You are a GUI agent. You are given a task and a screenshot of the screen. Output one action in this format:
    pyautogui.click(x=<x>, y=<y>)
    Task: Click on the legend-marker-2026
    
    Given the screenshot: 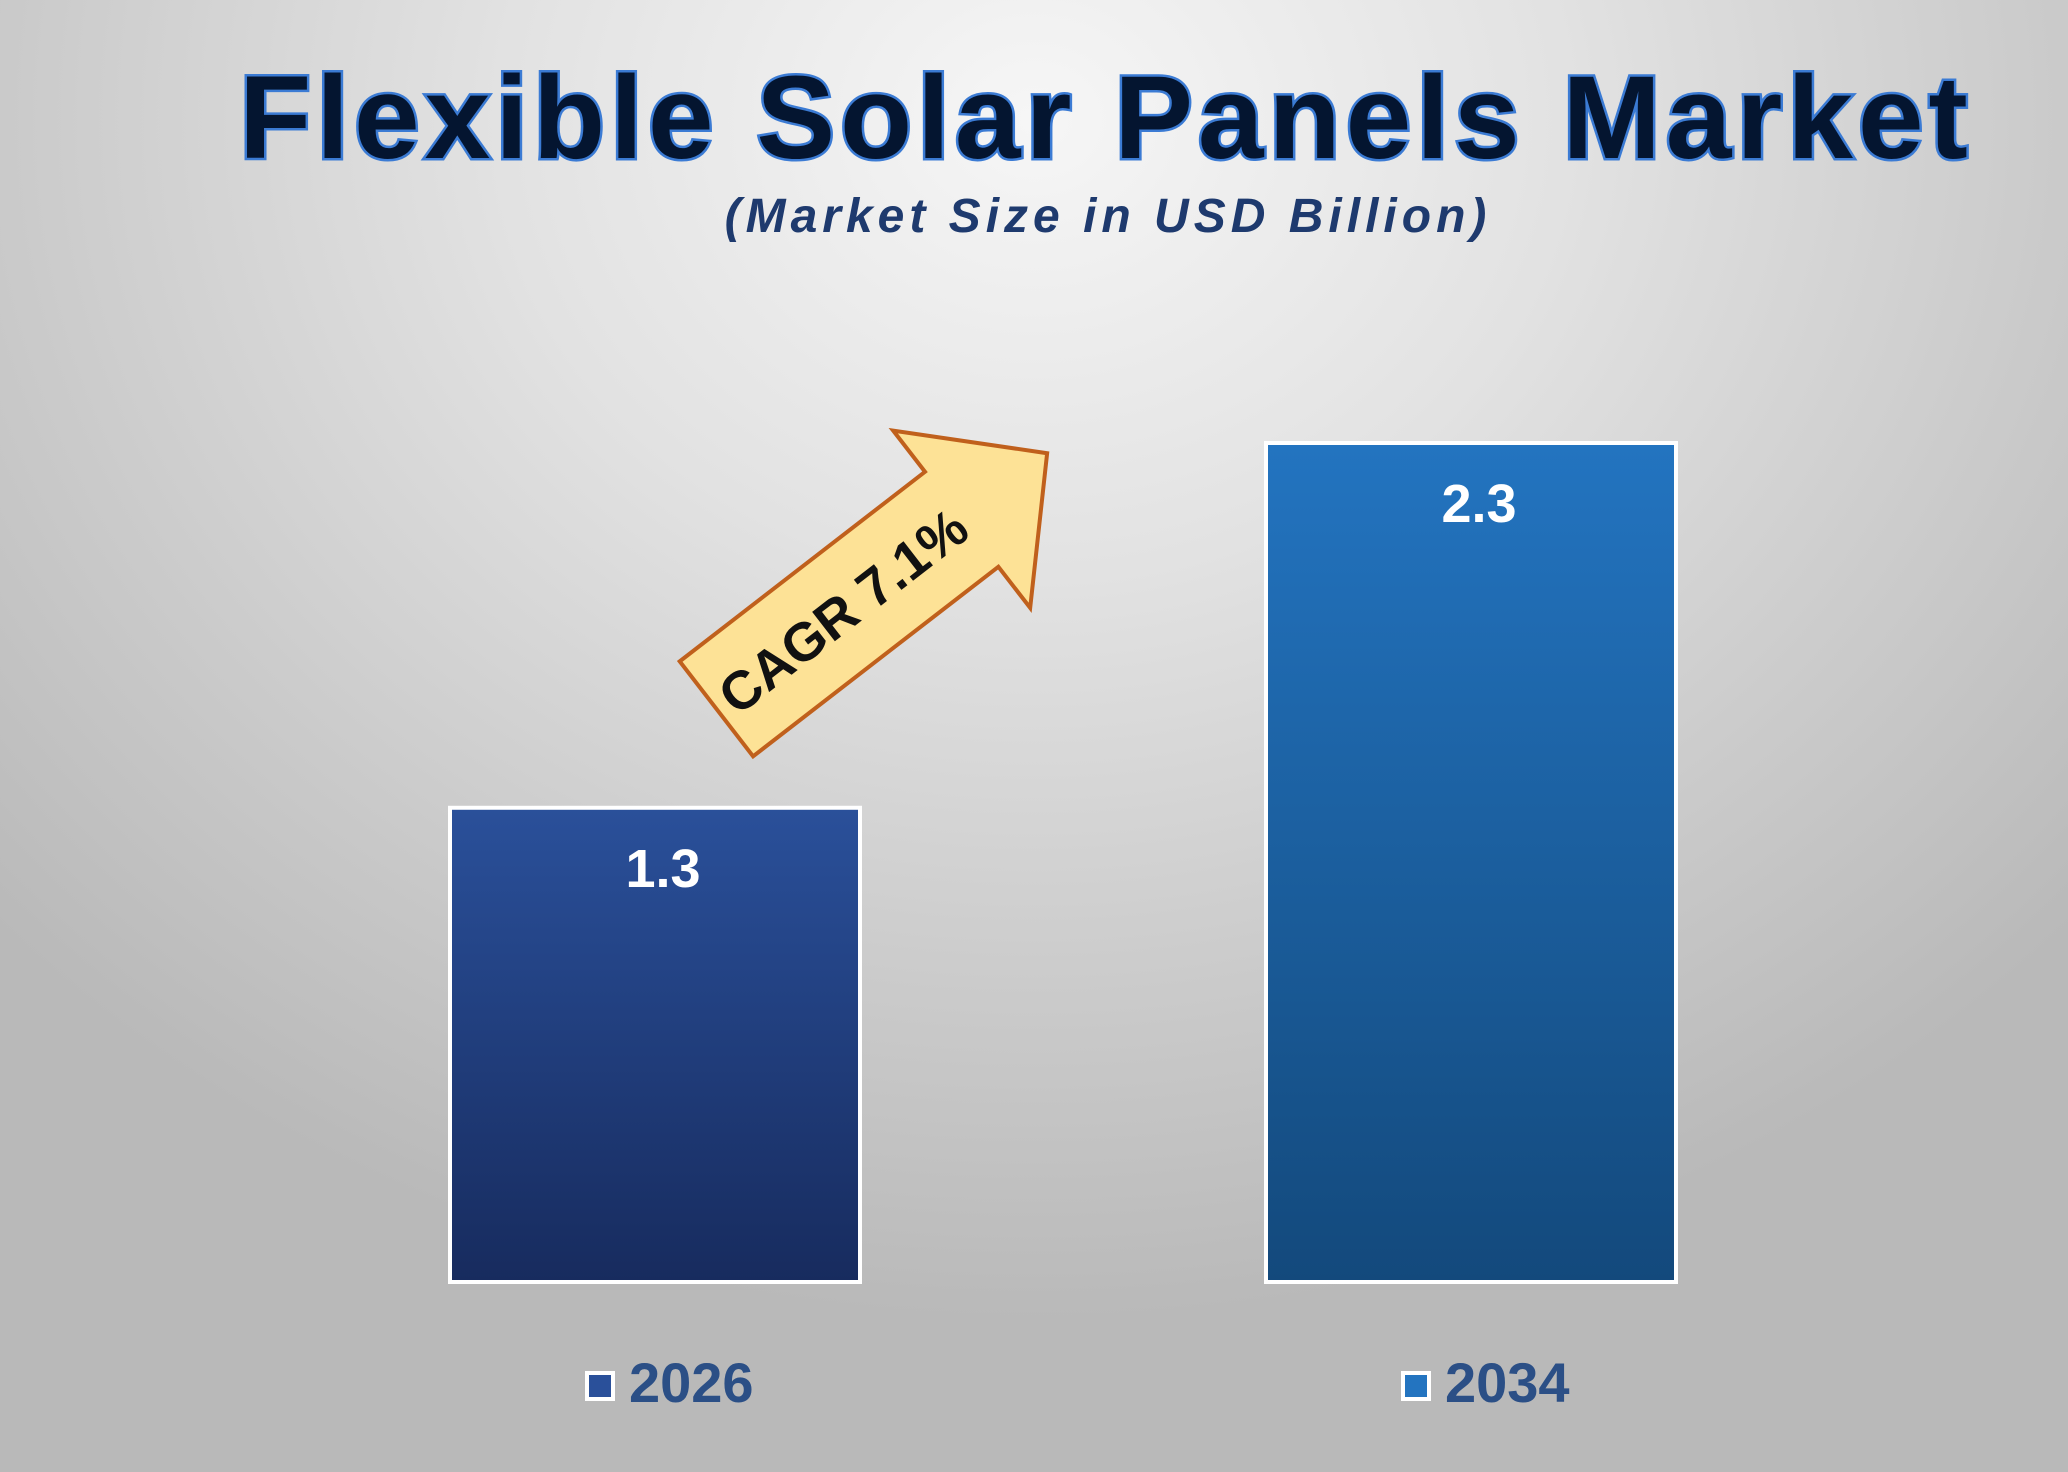 What is the action you would take?
    pyautogui.click(x=600, y=1386)
    